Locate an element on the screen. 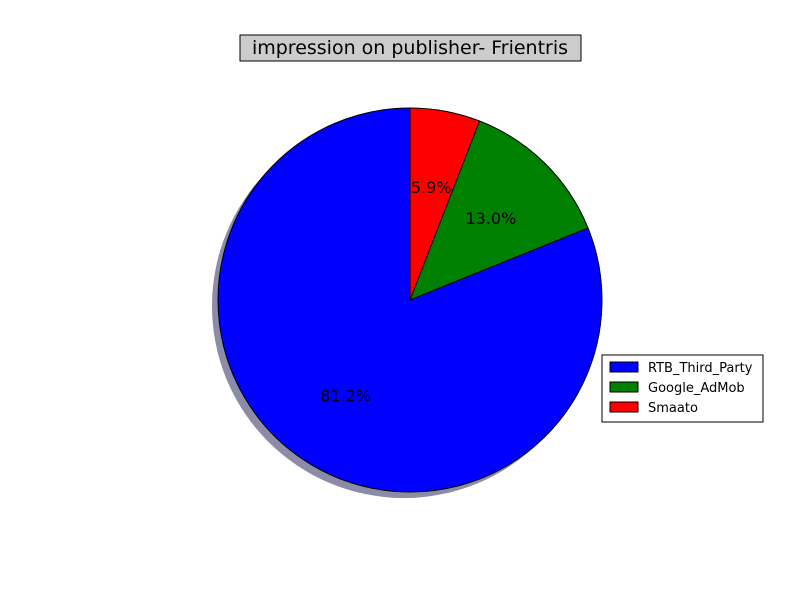 The image size is (800, 600). pie-slice-google-admob is located at coordinates (499, 210).